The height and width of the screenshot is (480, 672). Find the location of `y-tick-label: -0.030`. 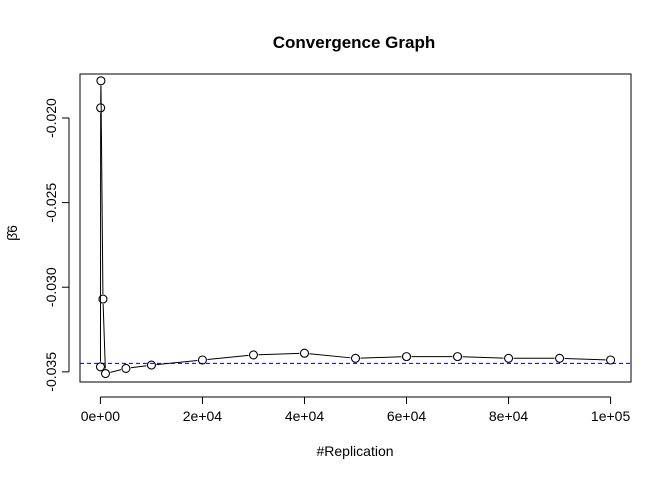

y-tick-label: -0.030 is located at coordinates (51, 287).